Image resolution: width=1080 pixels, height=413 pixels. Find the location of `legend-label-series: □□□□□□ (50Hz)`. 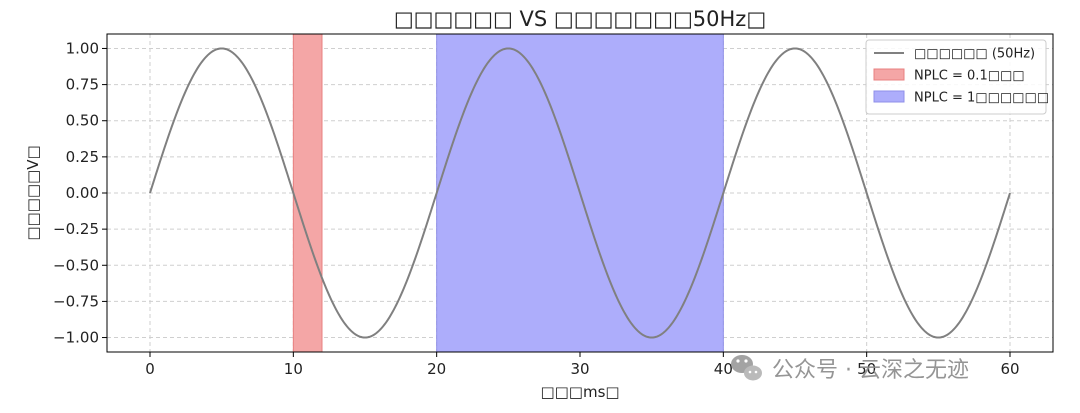

legend-label-series: □□□□□□ (50Hz) is located at coordinates (974, 54).